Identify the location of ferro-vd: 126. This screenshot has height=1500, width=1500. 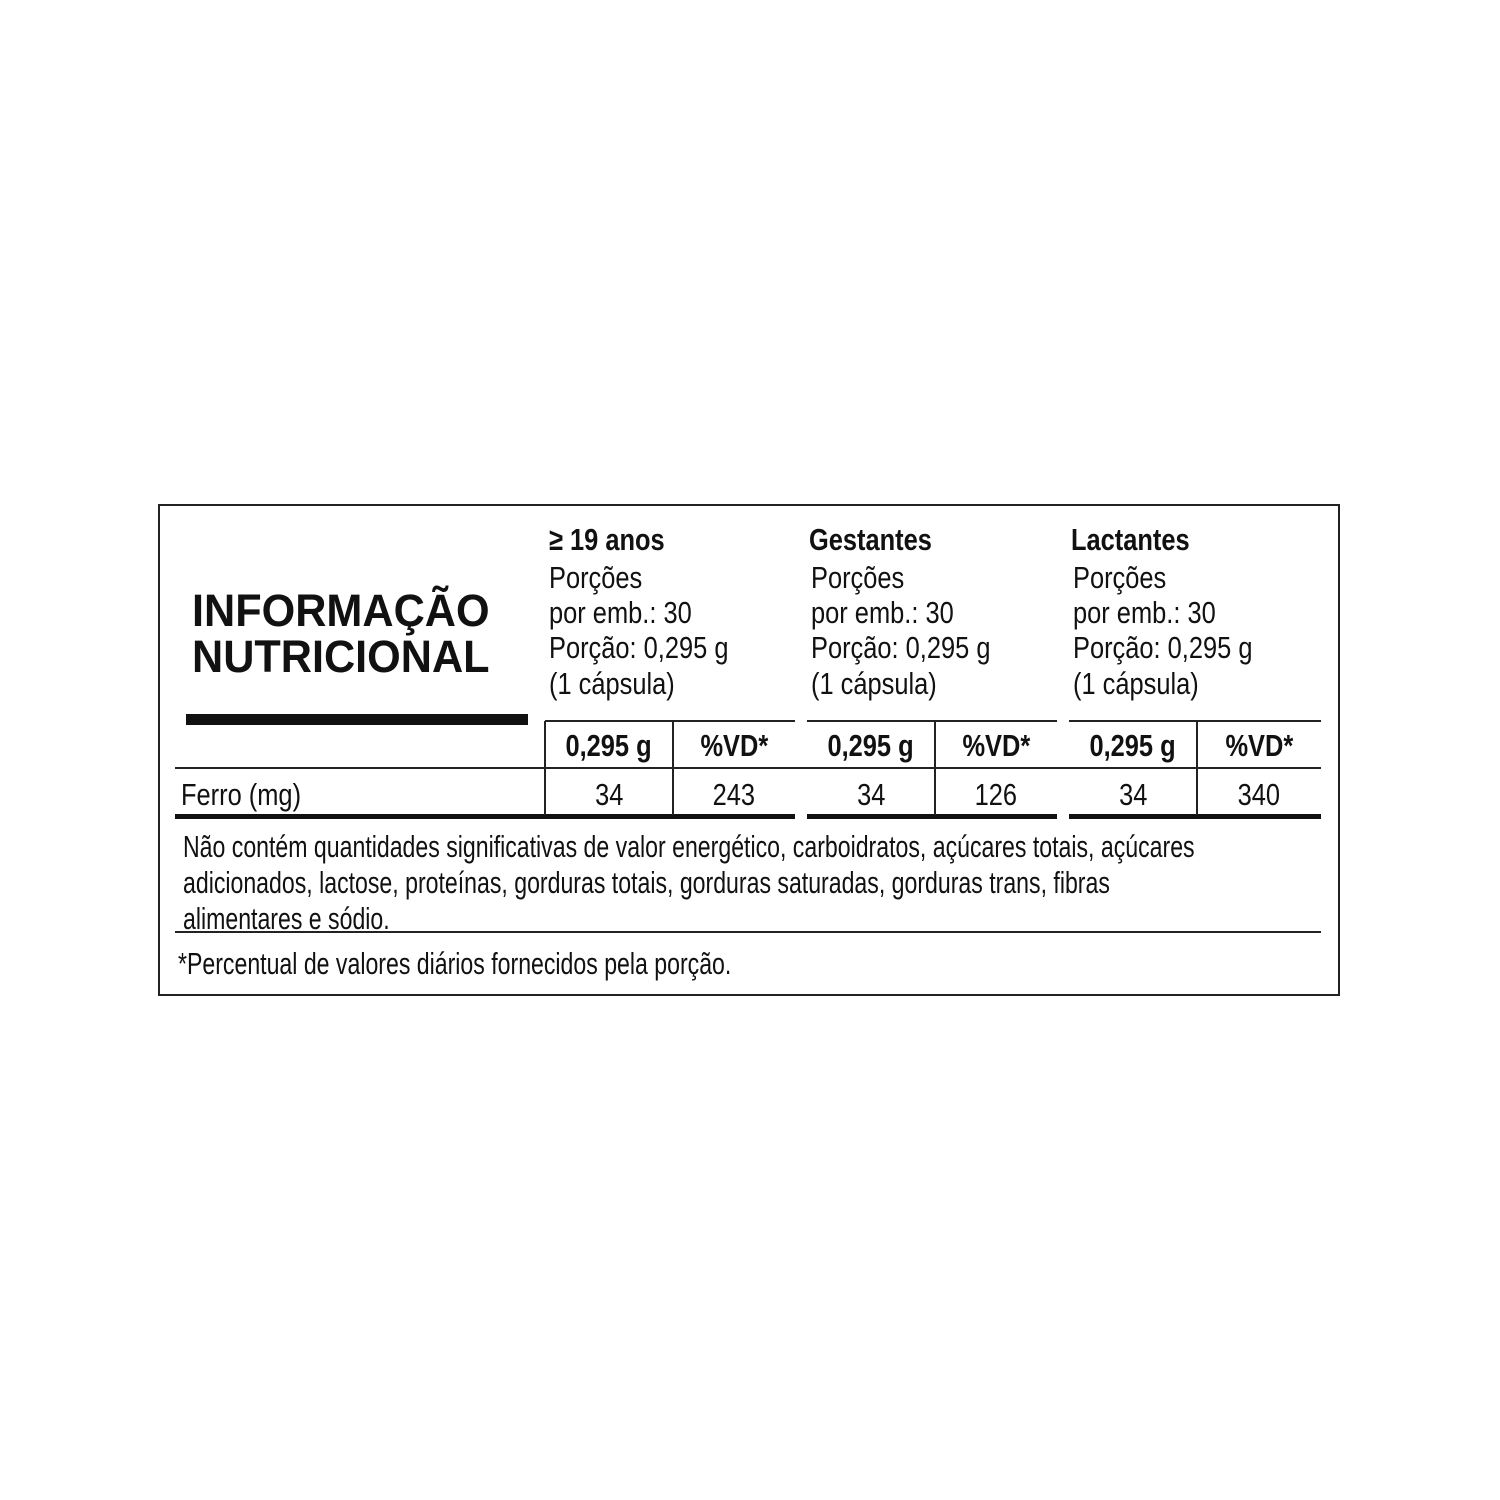
(996, 794).